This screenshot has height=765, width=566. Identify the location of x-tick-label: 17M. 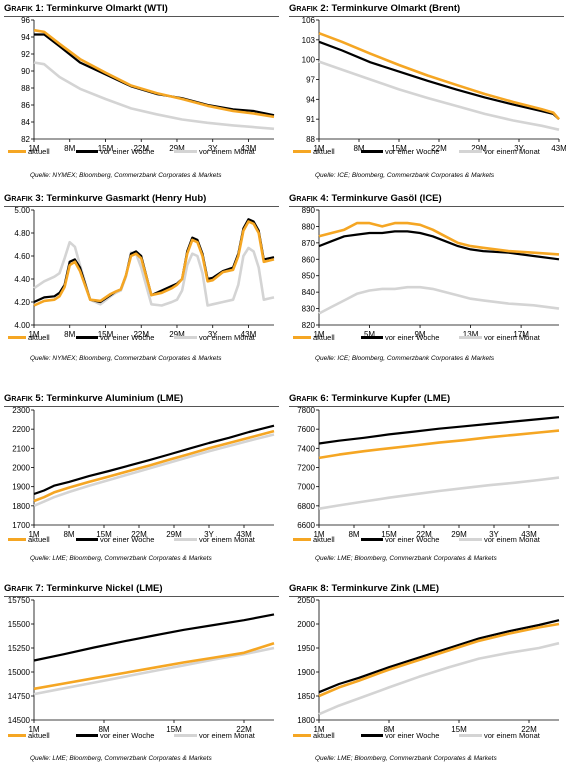
(521, 334).